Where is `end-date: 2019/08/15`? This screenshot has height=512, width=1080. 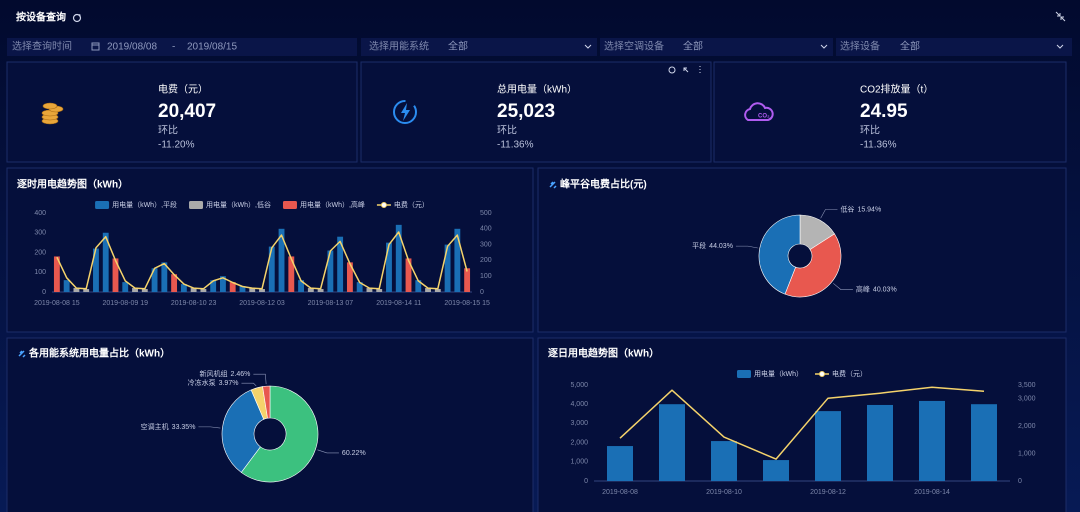
end-date: 2019/08/15 is located at coordinates (212, 47).